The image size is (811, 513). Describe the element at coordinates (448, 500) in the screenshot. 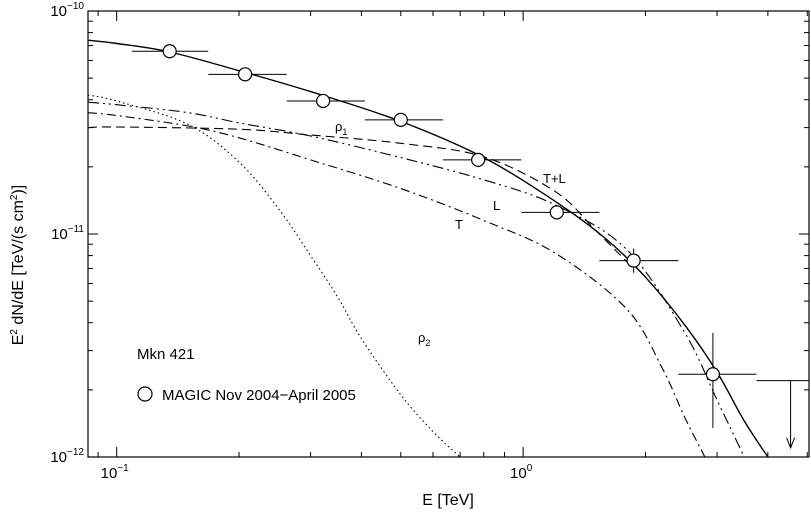

I see `x-axis-title: E [TeV]` at that location.